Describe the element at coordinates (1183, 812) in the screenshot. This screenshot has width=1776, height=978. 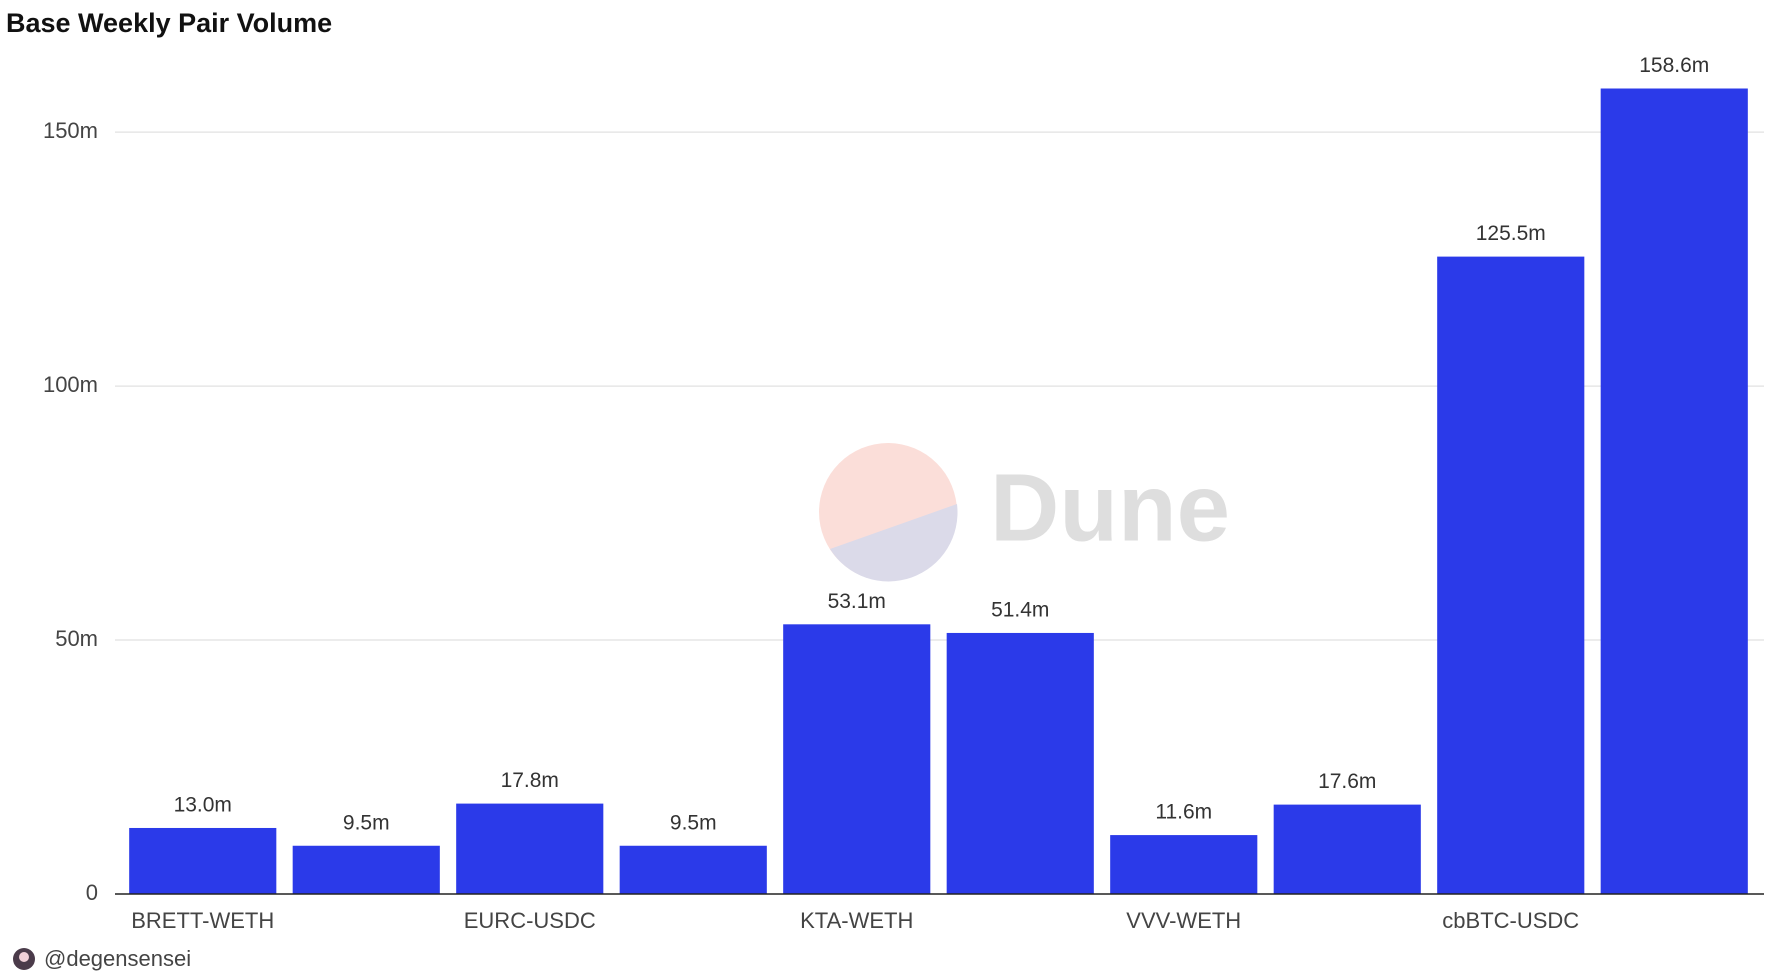
I see `value-label: 11.6m` at that location.